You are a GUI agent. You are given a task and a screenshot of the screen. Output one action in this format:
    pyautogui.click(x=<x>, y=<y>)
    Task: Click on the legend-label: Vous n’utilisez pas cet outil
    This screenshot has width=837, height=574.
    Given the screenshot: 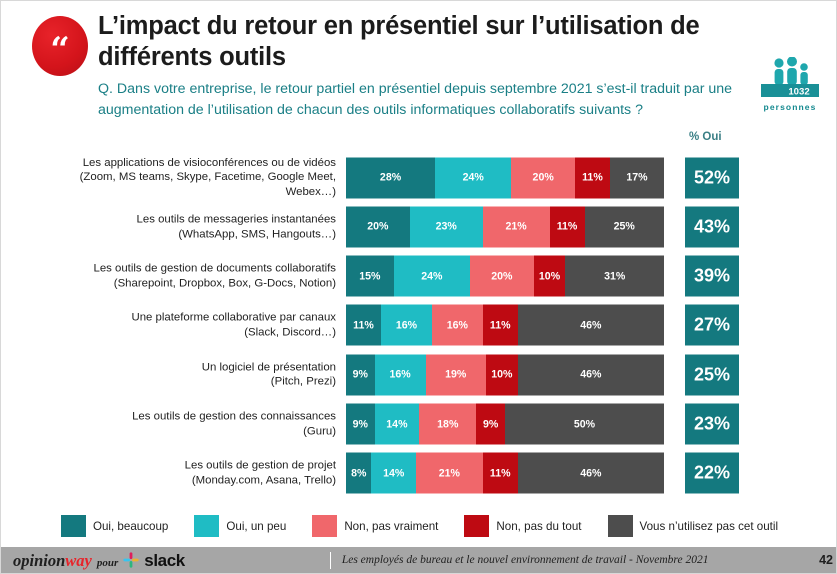 What is the action you would take?
    pyautogui.click(x=709, y=526)
    